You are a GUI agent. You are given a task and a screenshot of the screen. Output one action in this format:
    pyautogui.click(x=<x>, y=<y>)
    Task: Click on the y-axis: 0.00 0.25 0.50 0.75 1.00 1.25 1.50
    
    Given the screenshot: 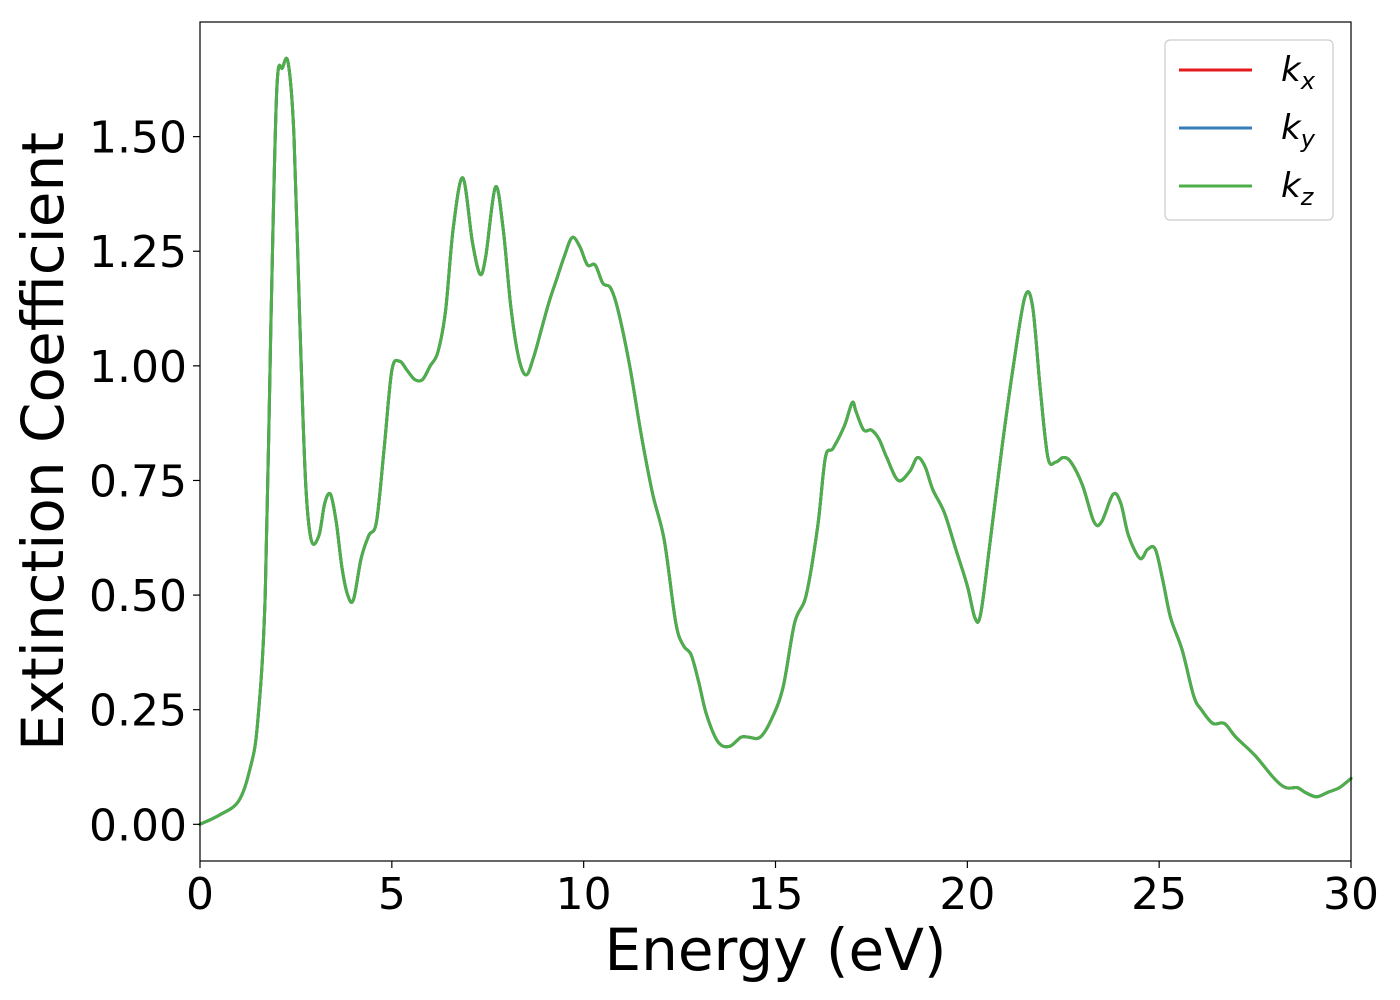 What is the action you would take?
    pyautogui.click(x=144, y=482)
    